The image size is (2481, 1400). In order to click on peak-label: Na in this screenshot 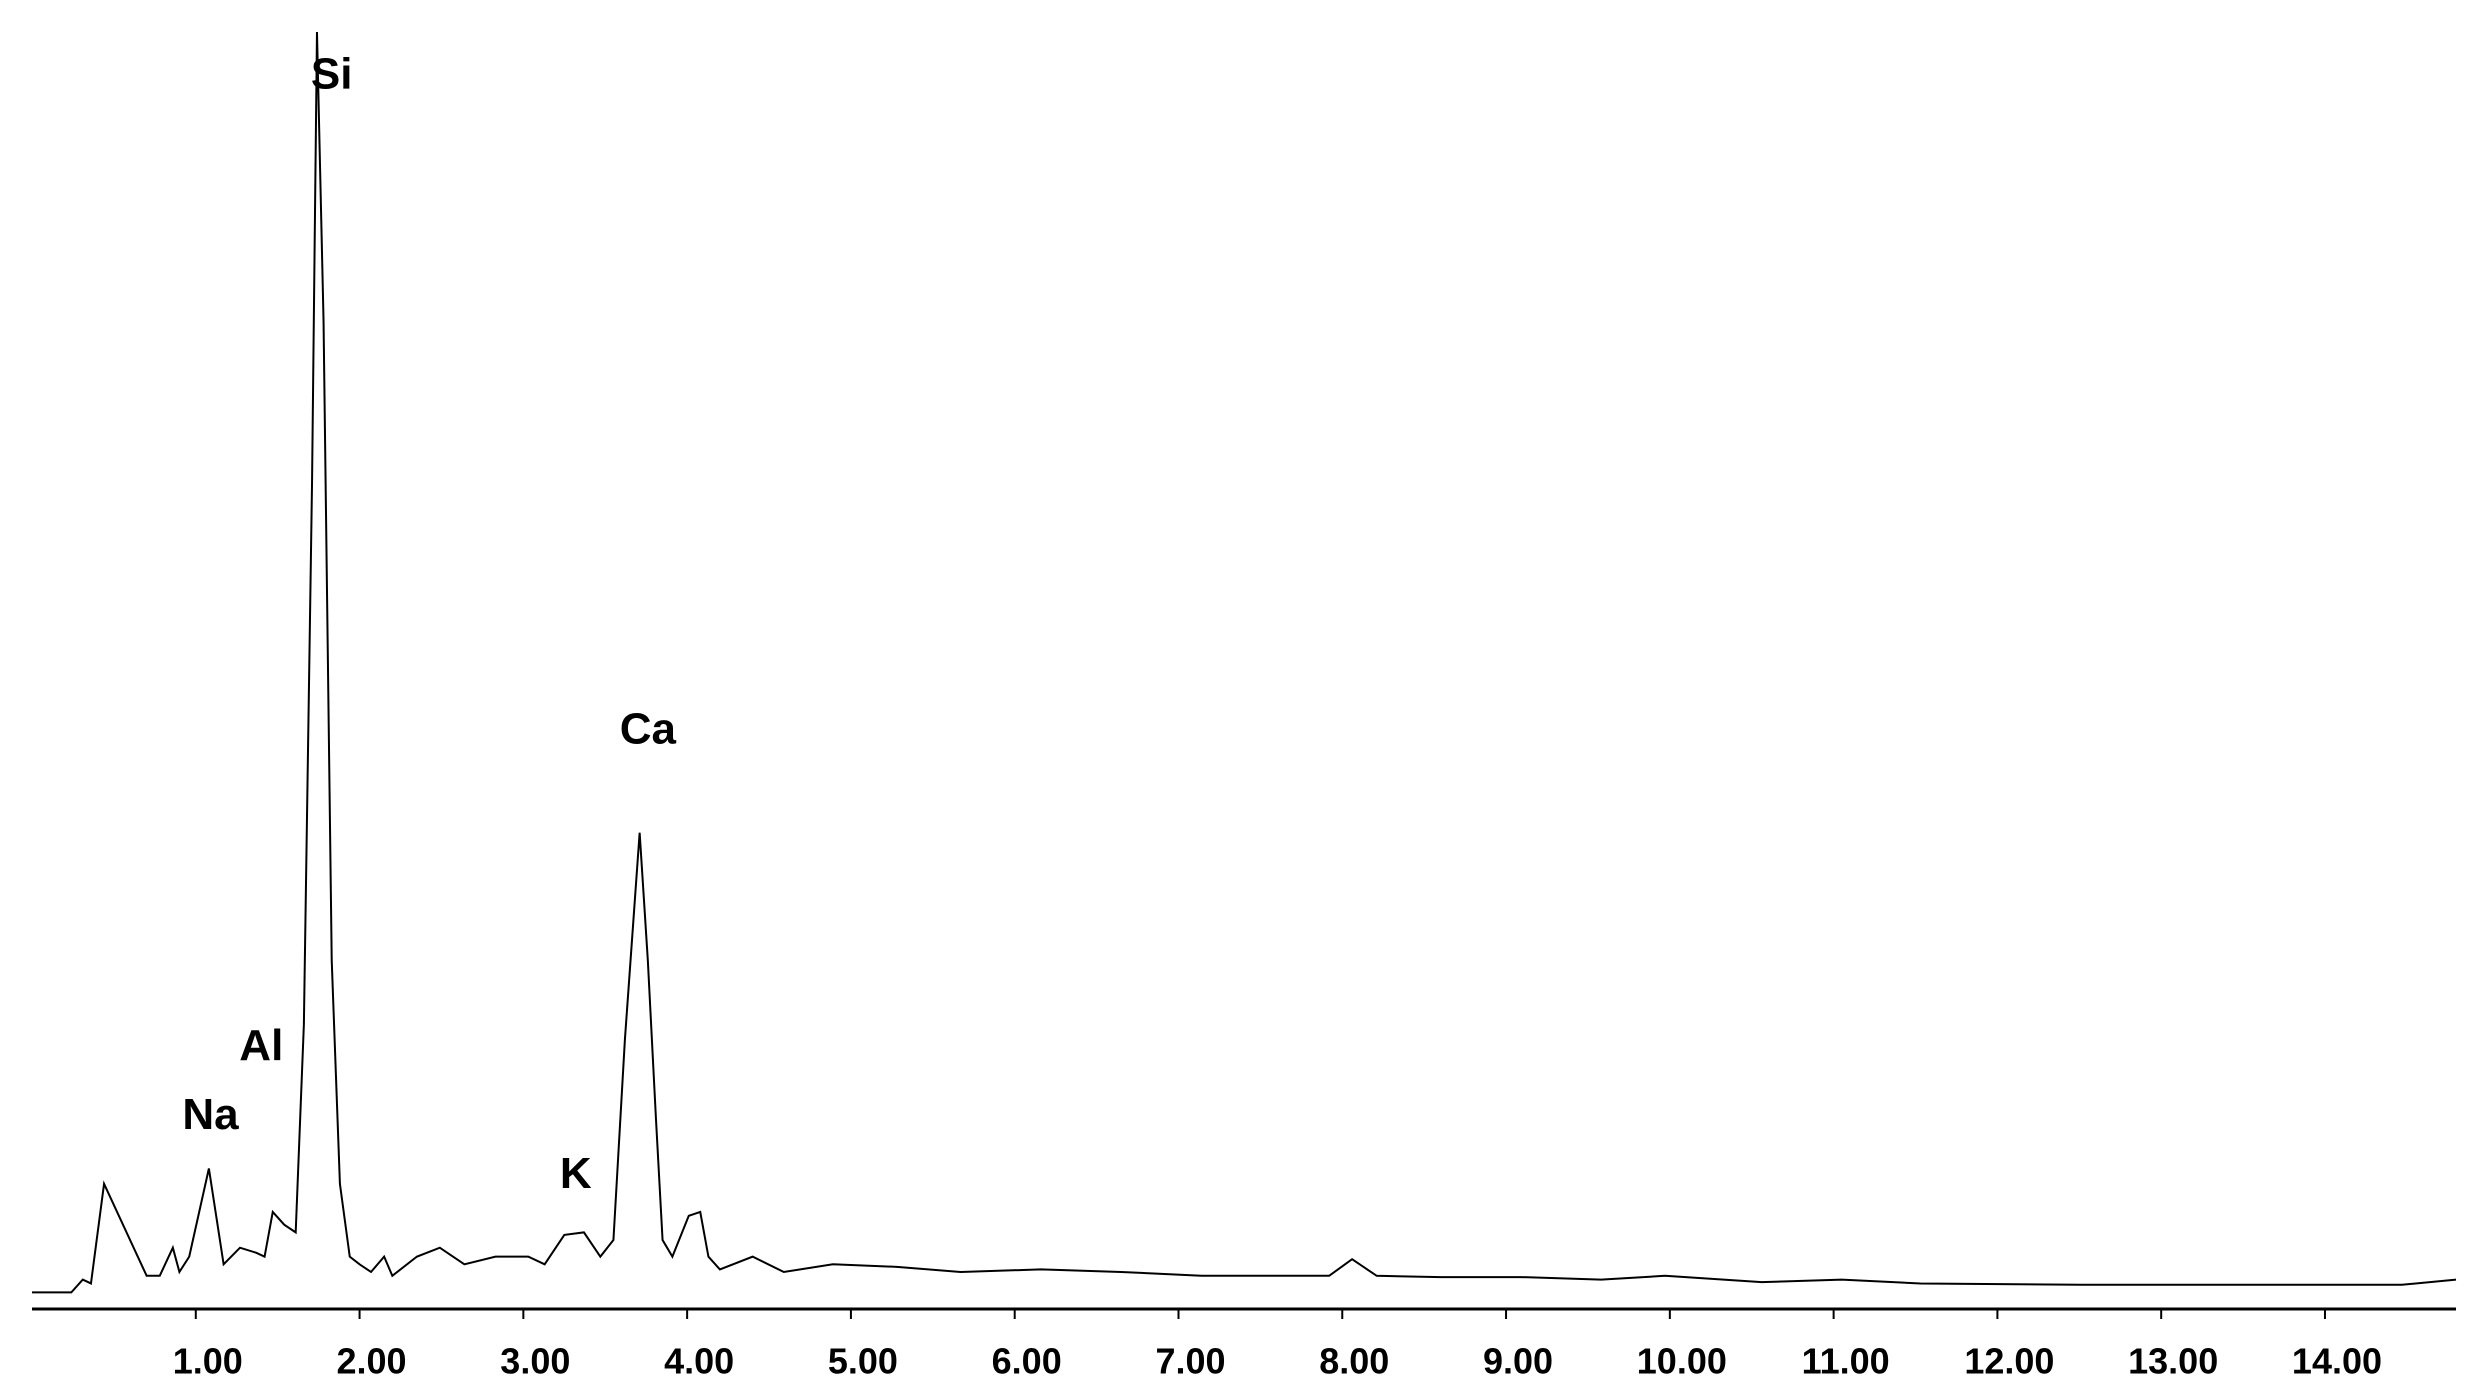, I will do `click(210, 1114)`.